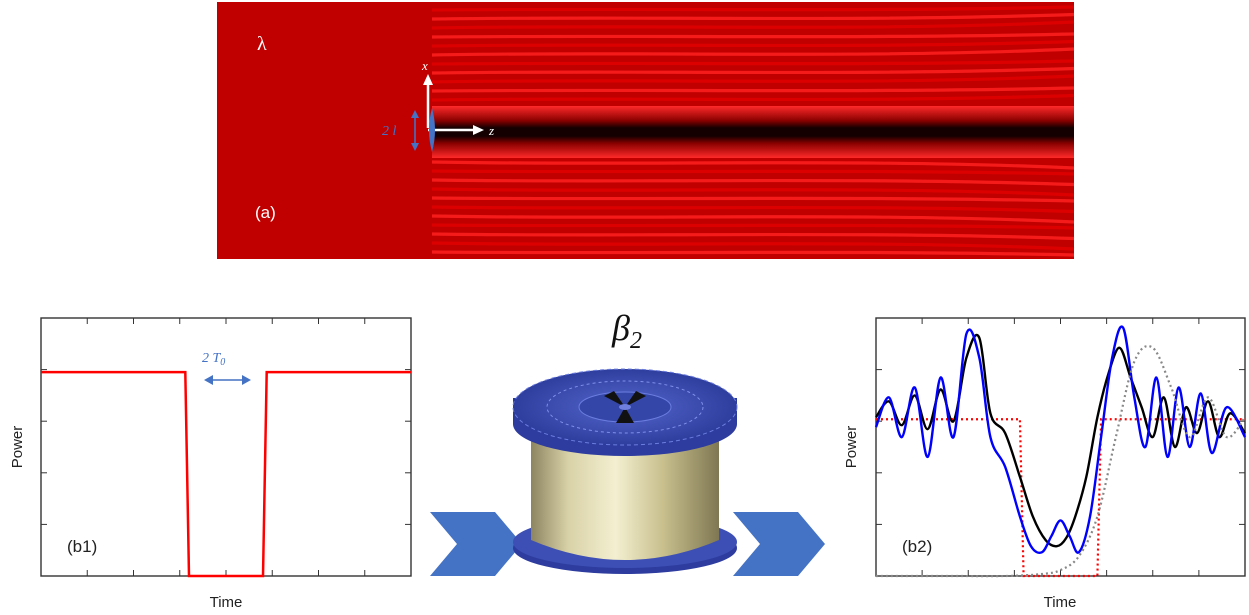  What do you see at coordinates (917, 546) in the screenshot?
I see `b2-panel-label: (b2)` at bounding box center [917, 546].